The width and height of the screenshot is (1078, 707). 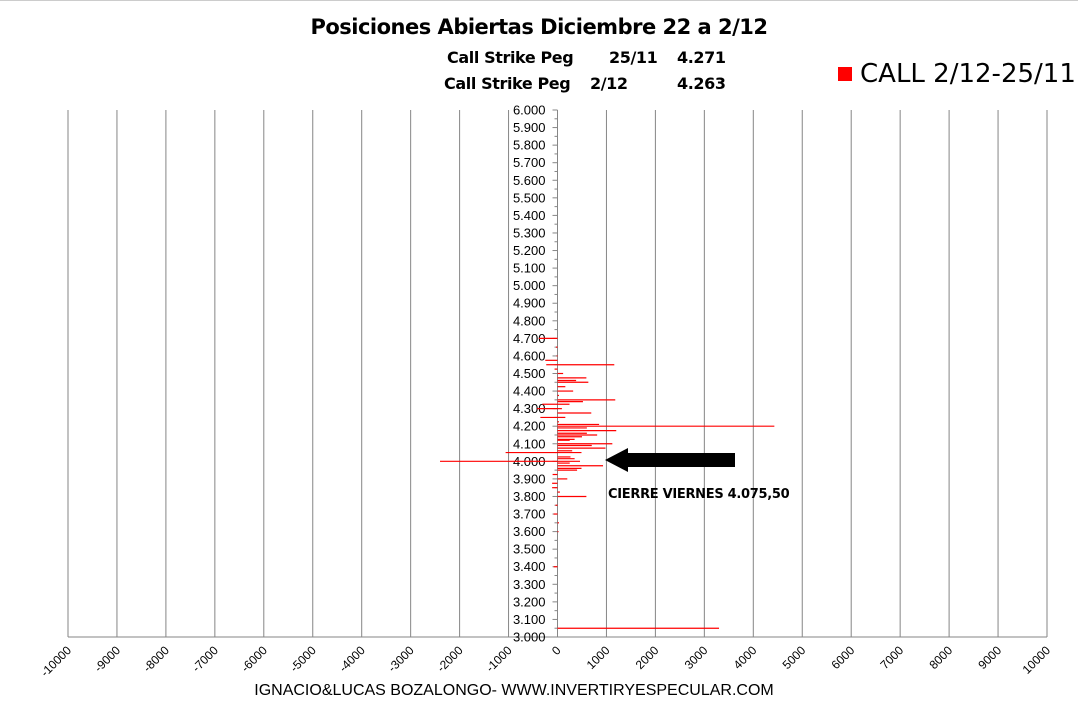 I want to click on x-tick-label: 4000, so click(x=745, y=657).